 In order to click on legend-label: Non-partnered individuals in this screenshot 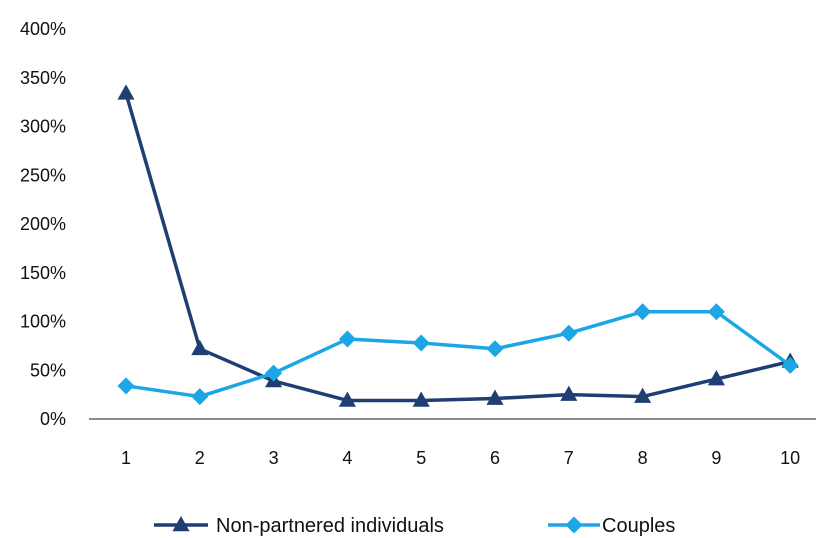, I will do `click(330, 526)`.